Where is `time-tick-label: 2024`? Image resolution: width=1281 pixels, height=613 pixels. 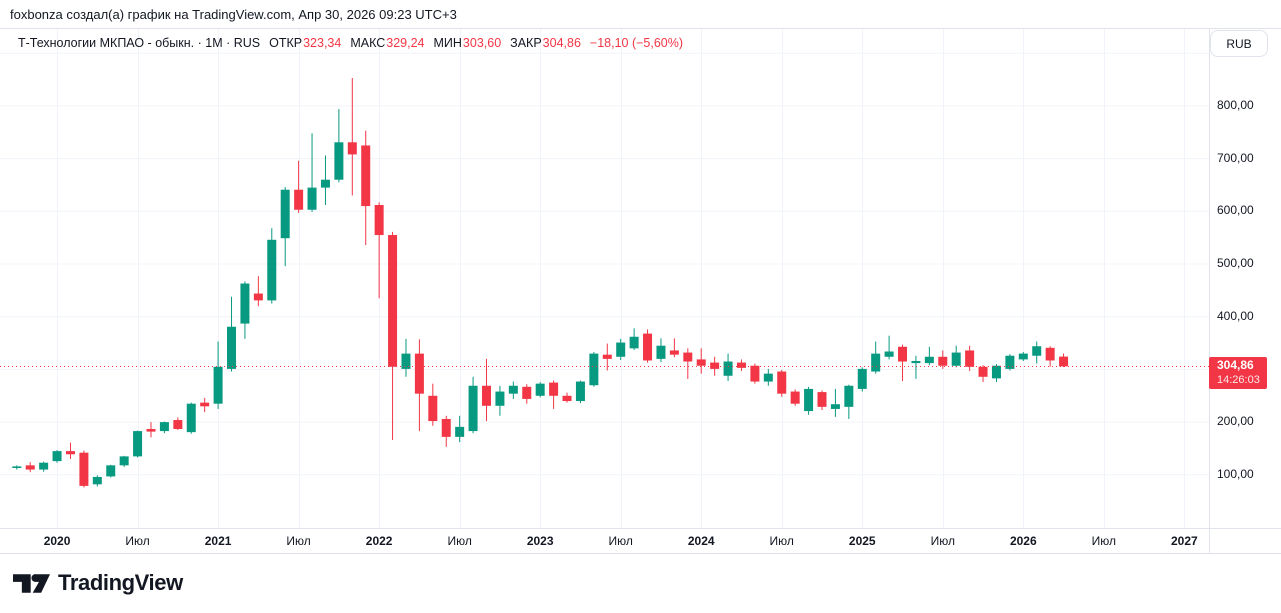 time-tick-label: 2024 is located at coordinates (701, 541).